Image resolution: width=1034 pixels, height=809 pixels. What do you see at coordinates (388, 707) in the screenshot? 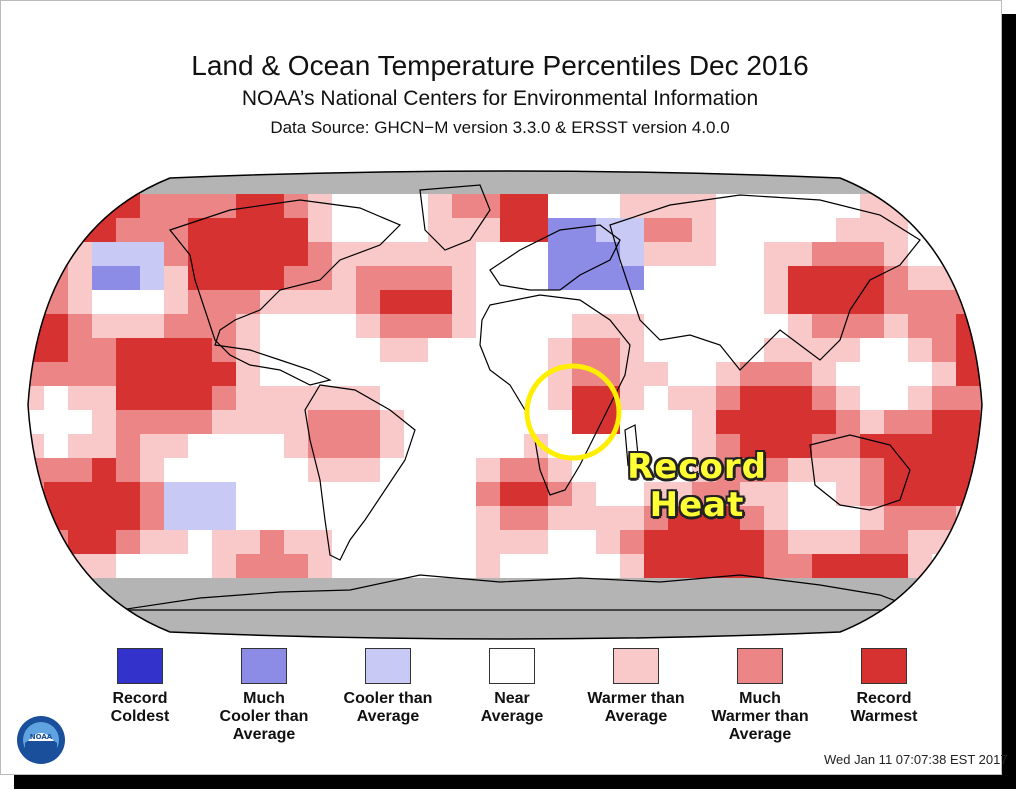
I see `legend-label: Cooler than Average` at bounding box center [388, 707].